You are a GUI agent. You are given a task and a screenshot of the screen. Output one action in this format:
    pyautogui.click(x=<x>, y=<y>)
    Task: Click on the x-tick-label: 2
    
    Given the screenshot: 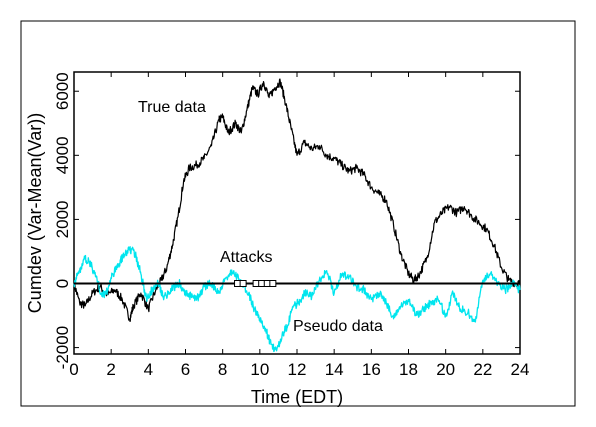 What is the action you would take?
    pyautogui.click(x=110, y=369)
    